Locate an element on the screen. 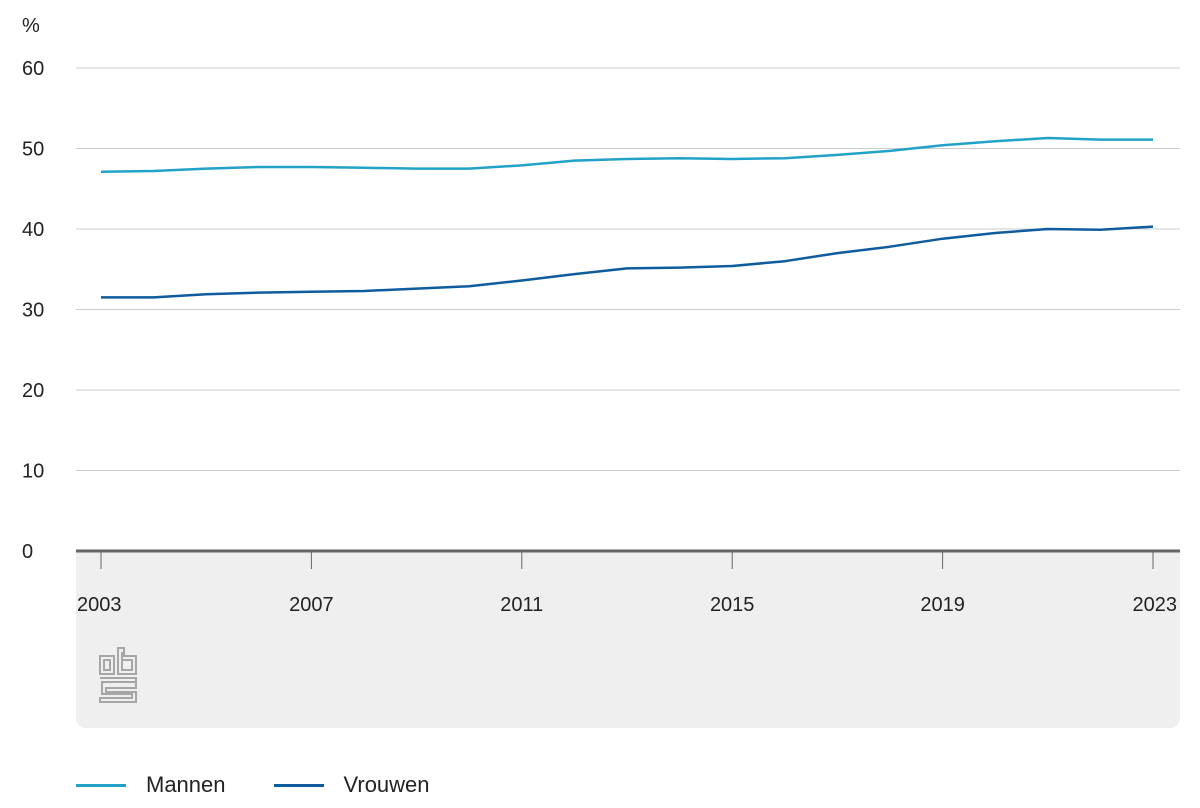  legend-swatch-mannen is located at coordinates (101, 785).